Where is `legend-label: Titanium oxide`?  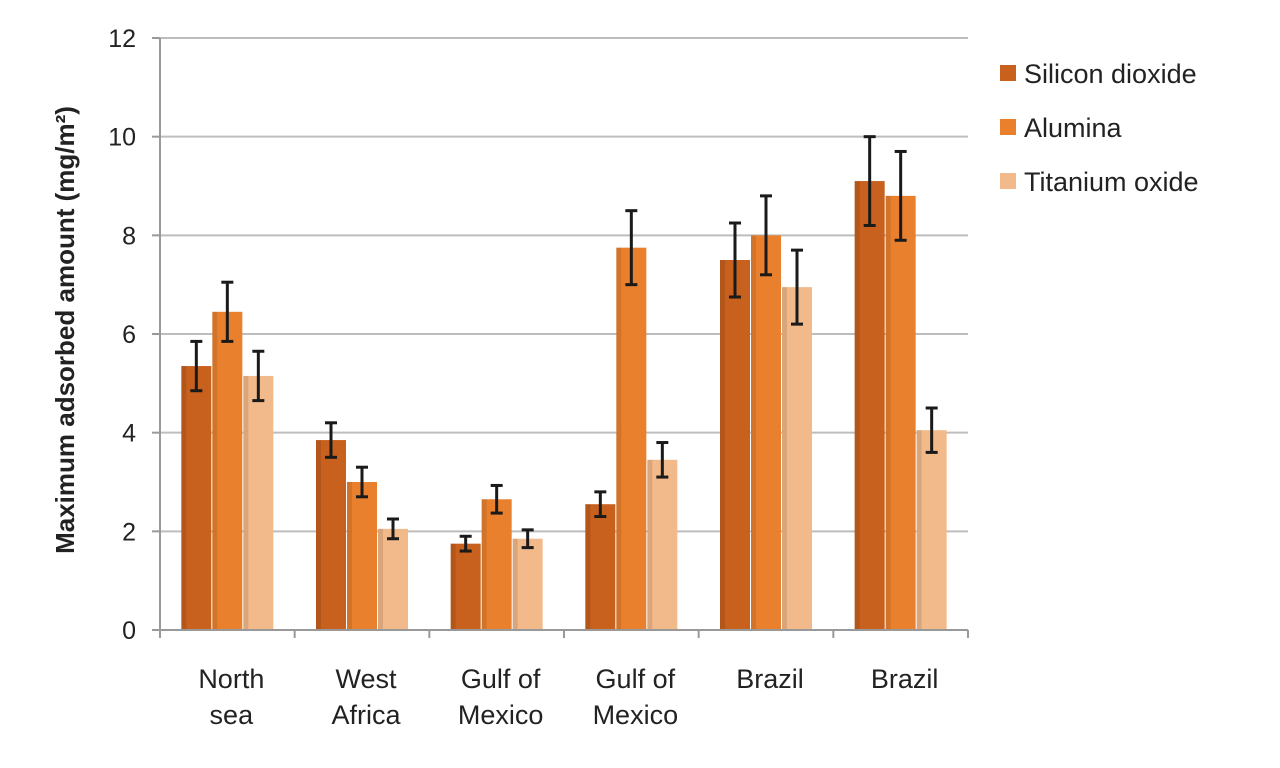
legend-label: Titanium oxide is located at coordinates (1111, 182).